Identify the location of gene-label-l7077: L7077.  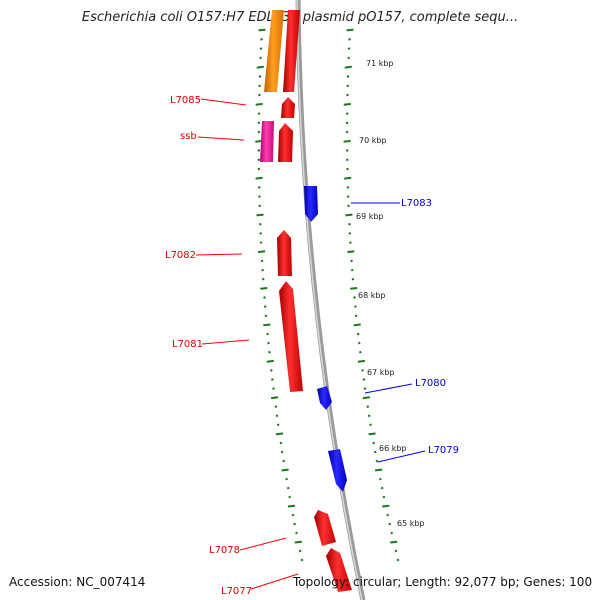
(236, 591).